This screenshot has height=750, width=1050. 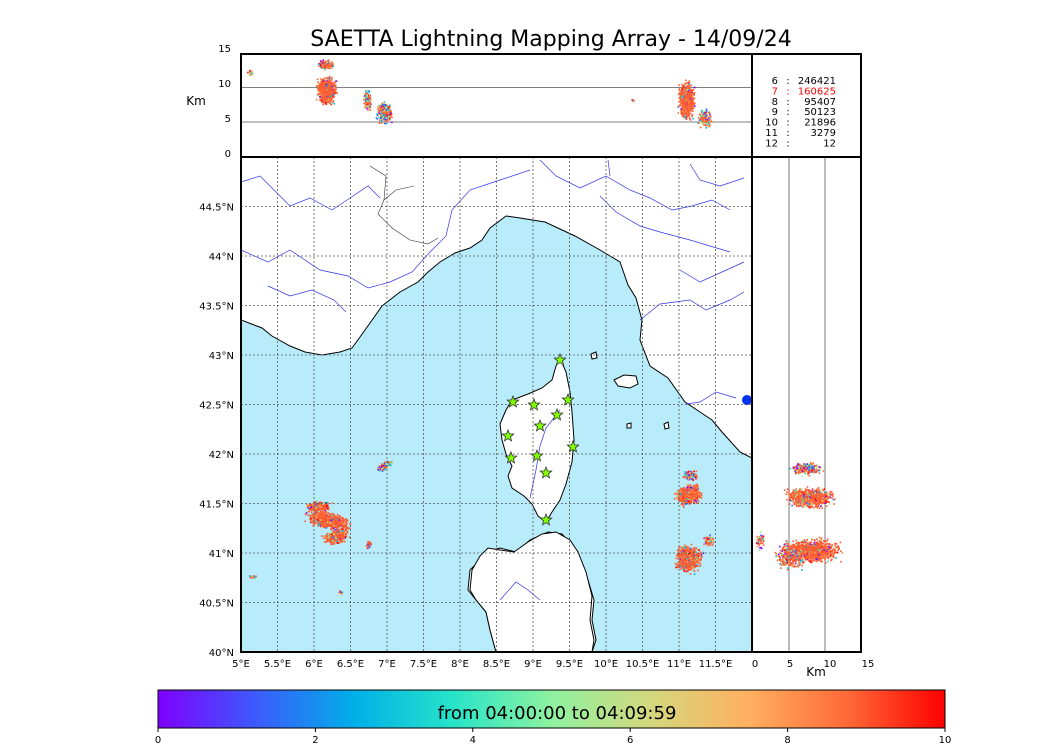 I want to click on colorbar-ticks: 0 2 4 6 8 10, so click(x=553, y=737).